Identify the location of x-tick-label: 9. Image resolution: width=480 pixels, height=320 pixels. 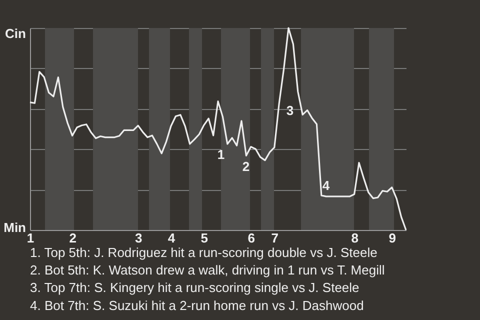
(392, 238).